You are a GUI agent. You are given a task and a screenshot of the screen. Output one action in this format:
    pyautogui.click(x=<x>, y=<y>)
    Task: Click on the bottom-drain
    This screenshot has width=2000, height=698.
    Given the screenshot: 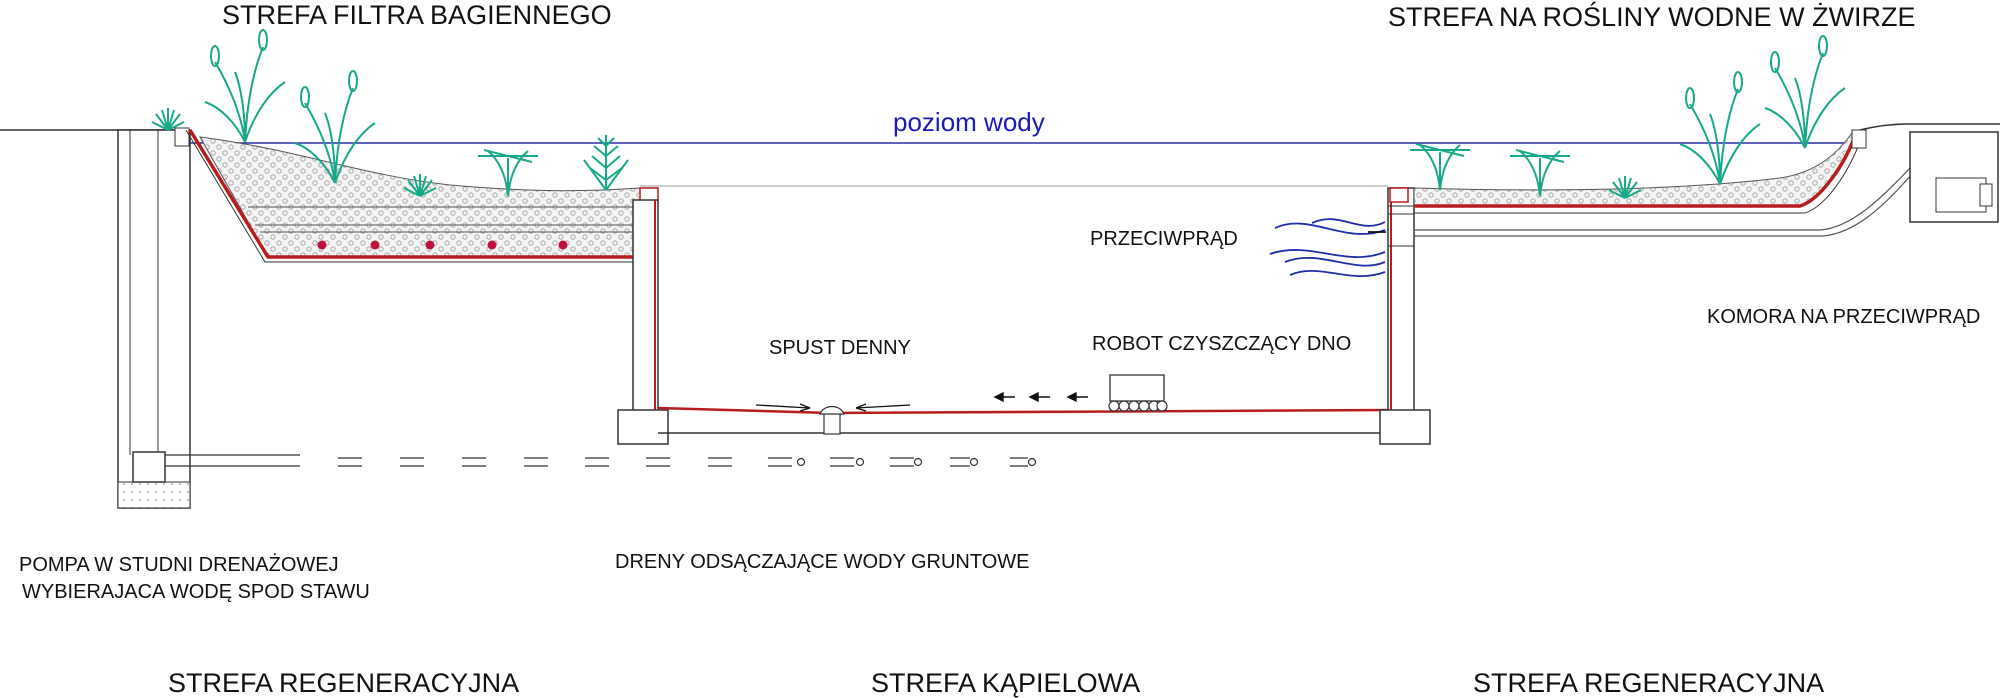 What is the action you would take?
    pyautogui.click(x=833, y=419)
    